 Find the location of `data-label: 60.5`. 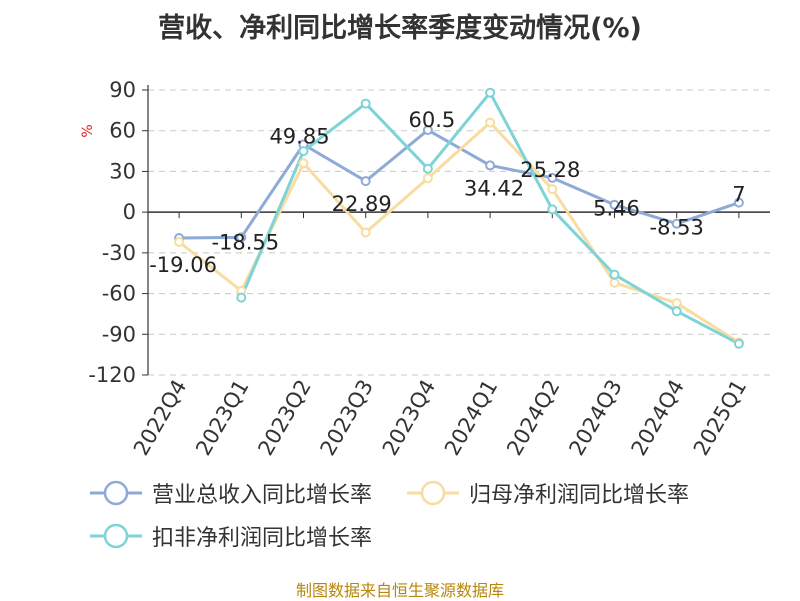

data-label: 60.5 is located at coordinates (432, 120).